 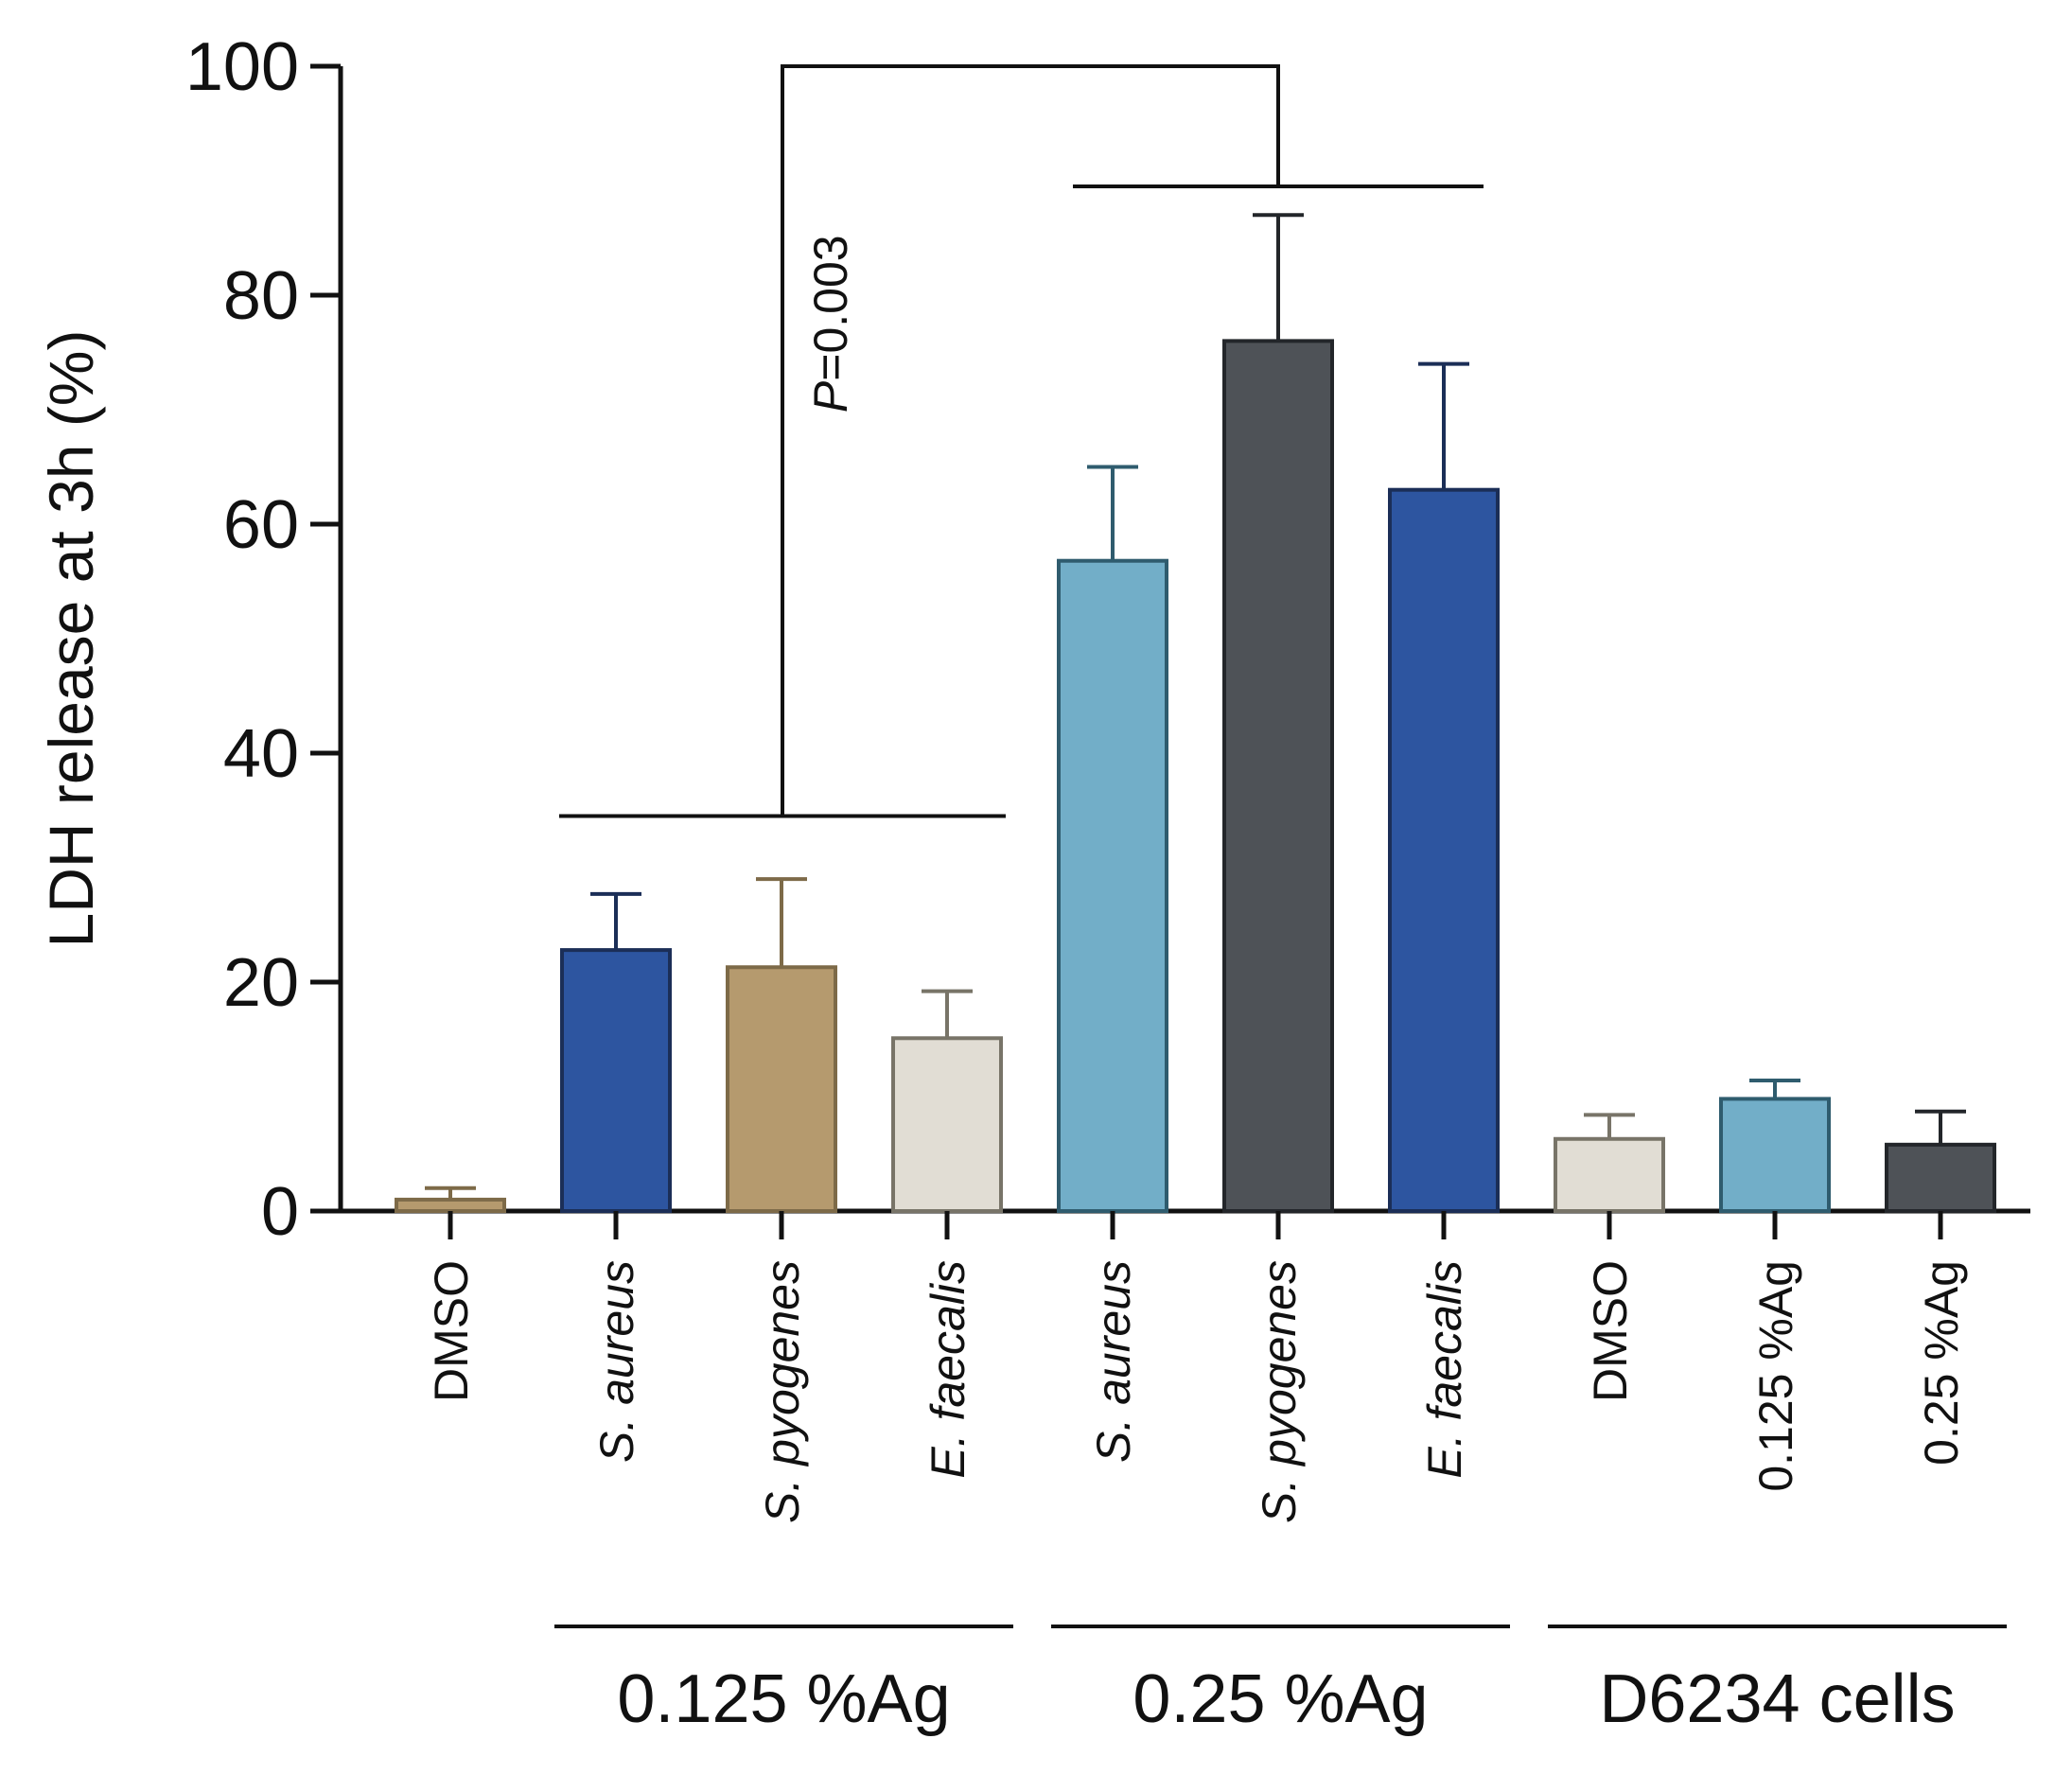 What do you see at coordinates (261, 754) in the screenshot?
I see `y-tick-label: 40` at bounding box center [261, 754].